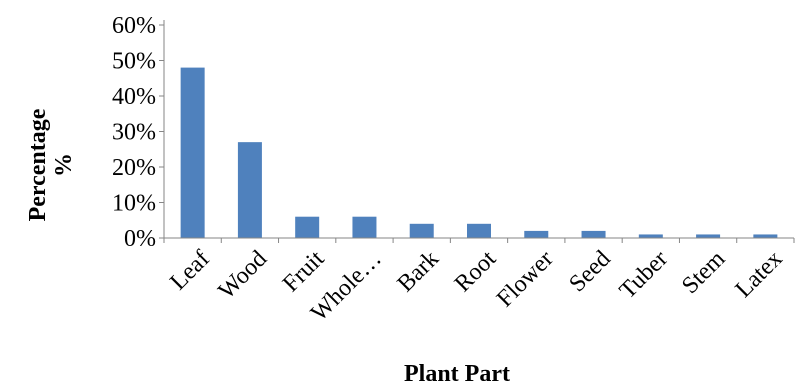  I want to click on y-tick-label: 50%, so click(134, 62).